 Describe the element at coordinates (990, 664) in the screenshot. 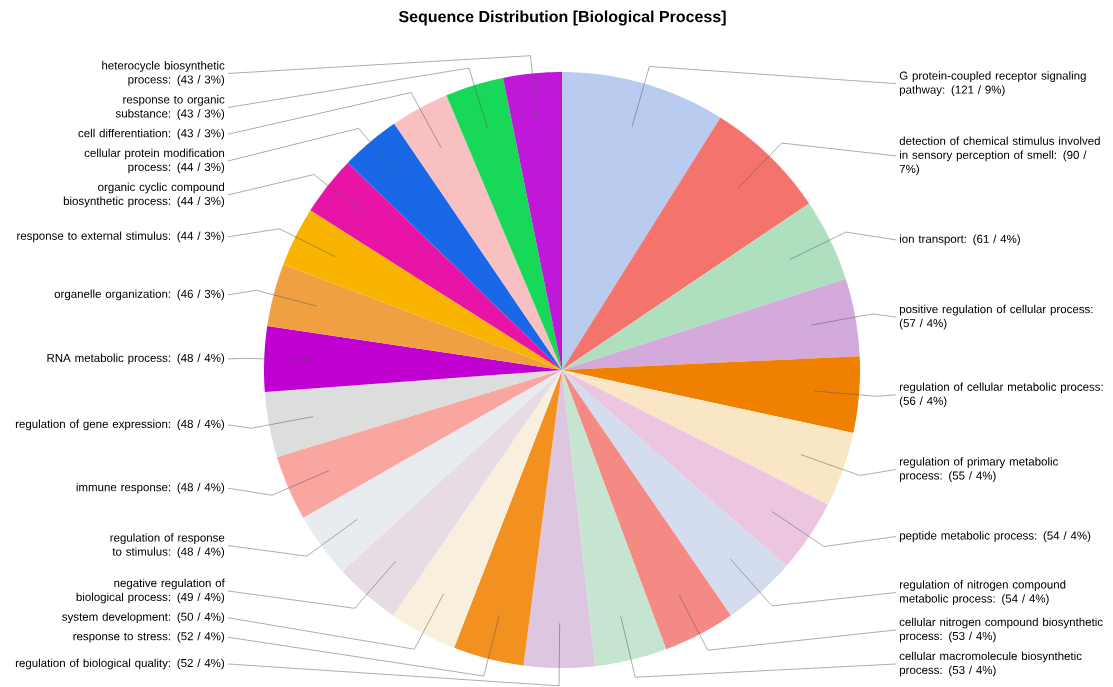

I see `slice-label: cellular macromolecule biosynthetic process: (53 / 4%)` at that location.